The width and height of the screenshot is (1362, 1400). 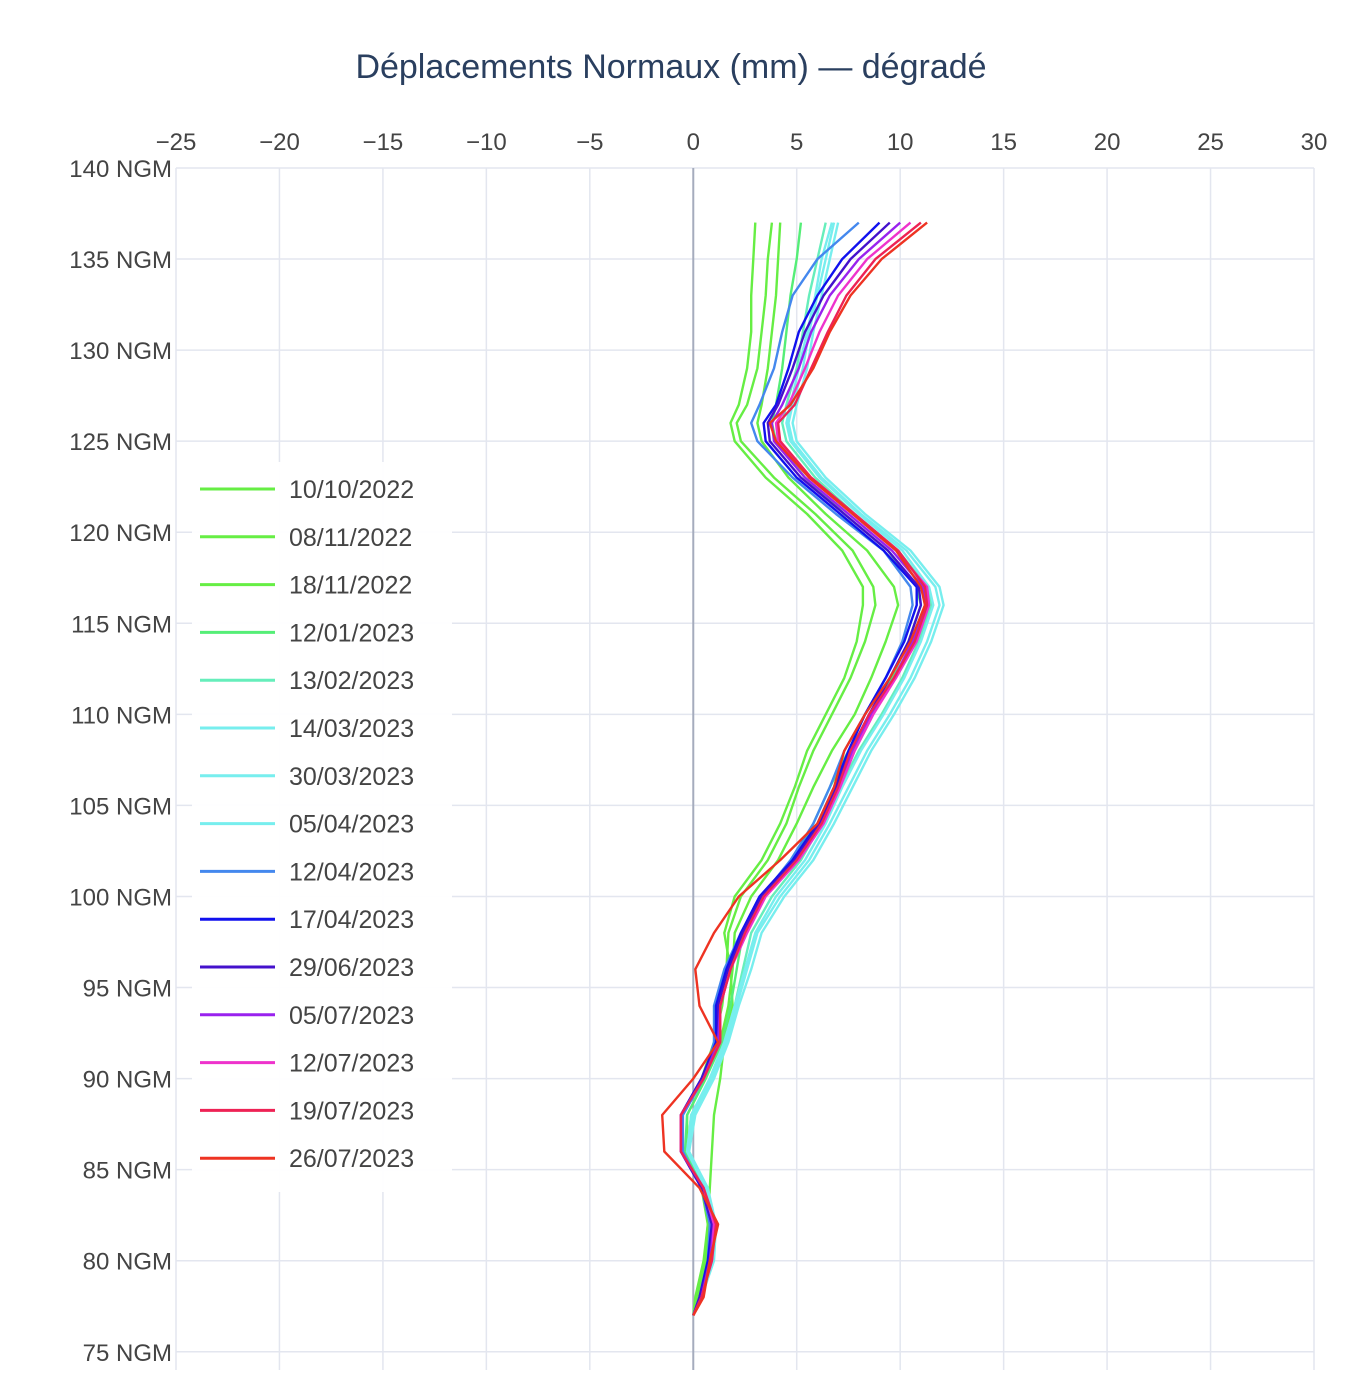 What do you see at coordinates (127, 1171) in the screenshot?
I see `y-tick-label: 85 NGM` at bounding box center [127, 1171].